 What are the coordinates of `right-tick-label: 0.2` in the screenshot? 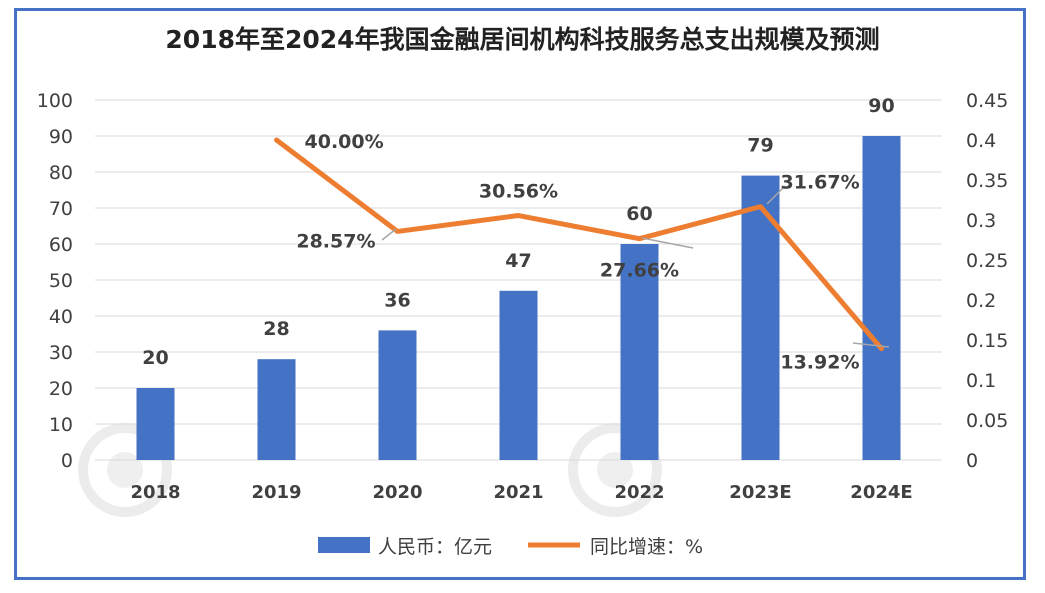 It's located at (981, 301).